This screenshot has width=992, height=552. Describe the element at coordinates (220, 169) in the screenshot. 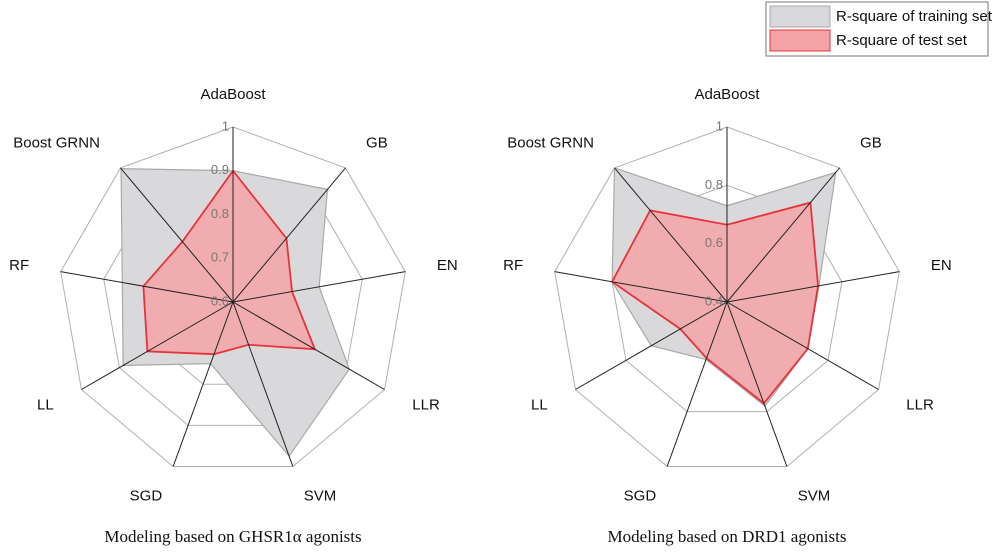

I see `tick-label: 0.9` at that location.